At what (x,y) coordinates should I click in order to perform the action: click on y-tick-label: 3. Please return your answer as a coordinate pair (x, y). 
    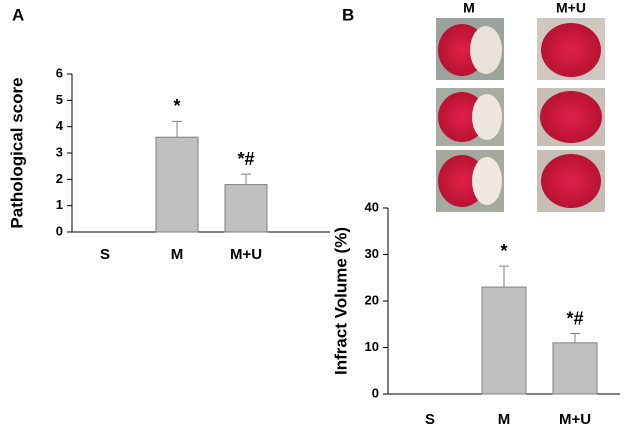
    Looking at the image, I should click on (59, 151).